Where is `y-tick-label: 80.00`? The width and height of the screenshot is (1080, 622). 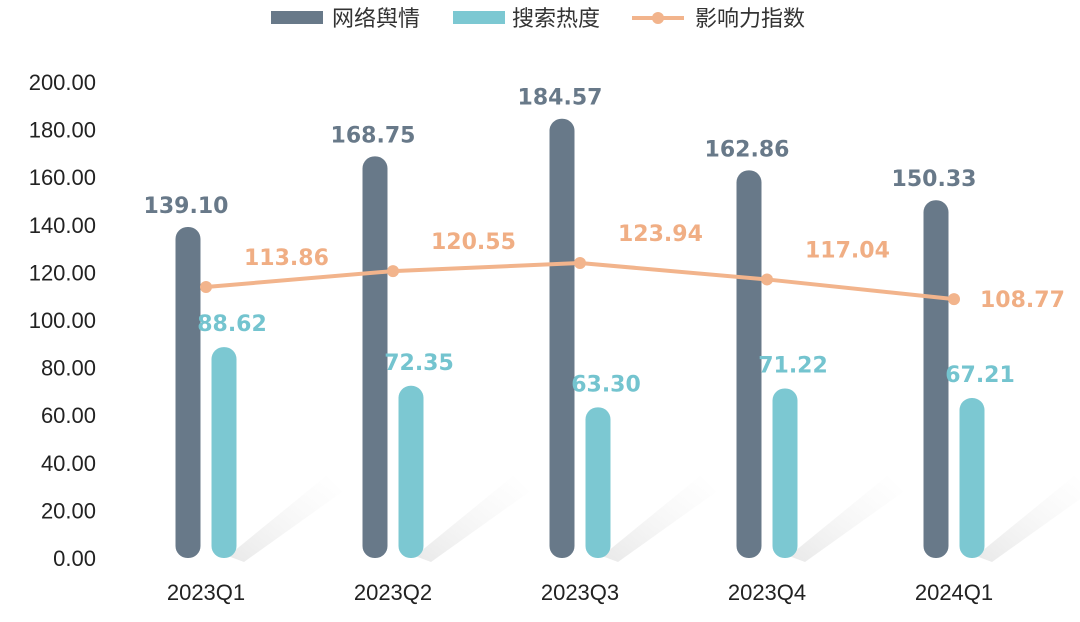
y-tick-label: 80.00 is located at coordinates (68, 368).